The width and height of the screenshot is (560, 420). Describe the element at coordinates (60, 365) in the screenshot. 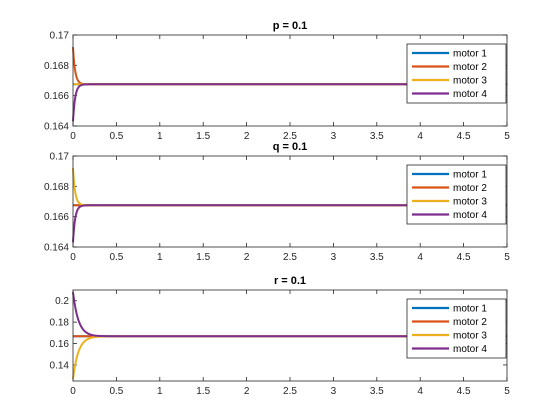

I see `y-tick-label: 0.14` at that location.